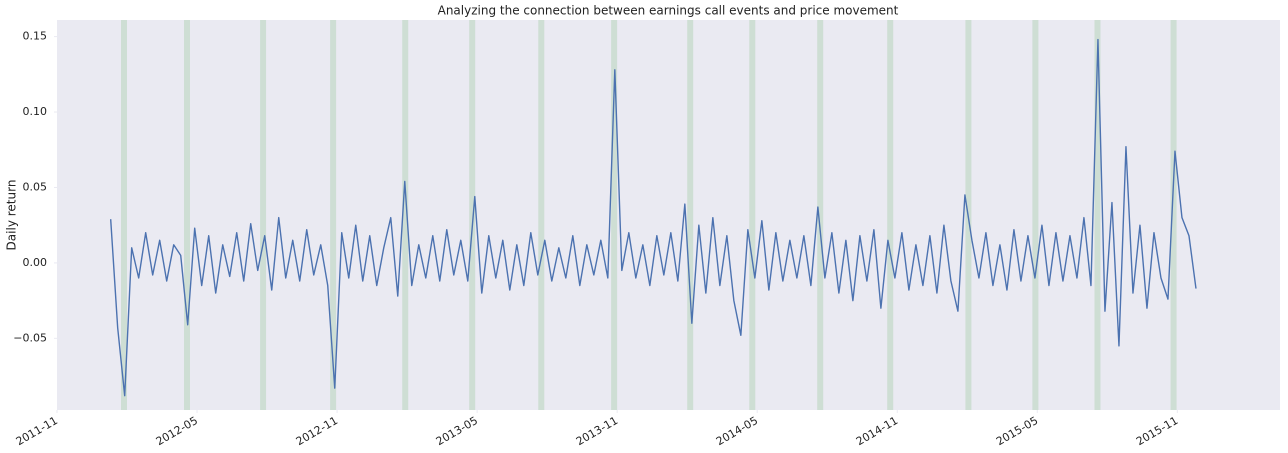 Image resolution: width=1288 pixels, height=453 pixels. I want to click on x-tick-label: 2014-05, so click(737, 431).